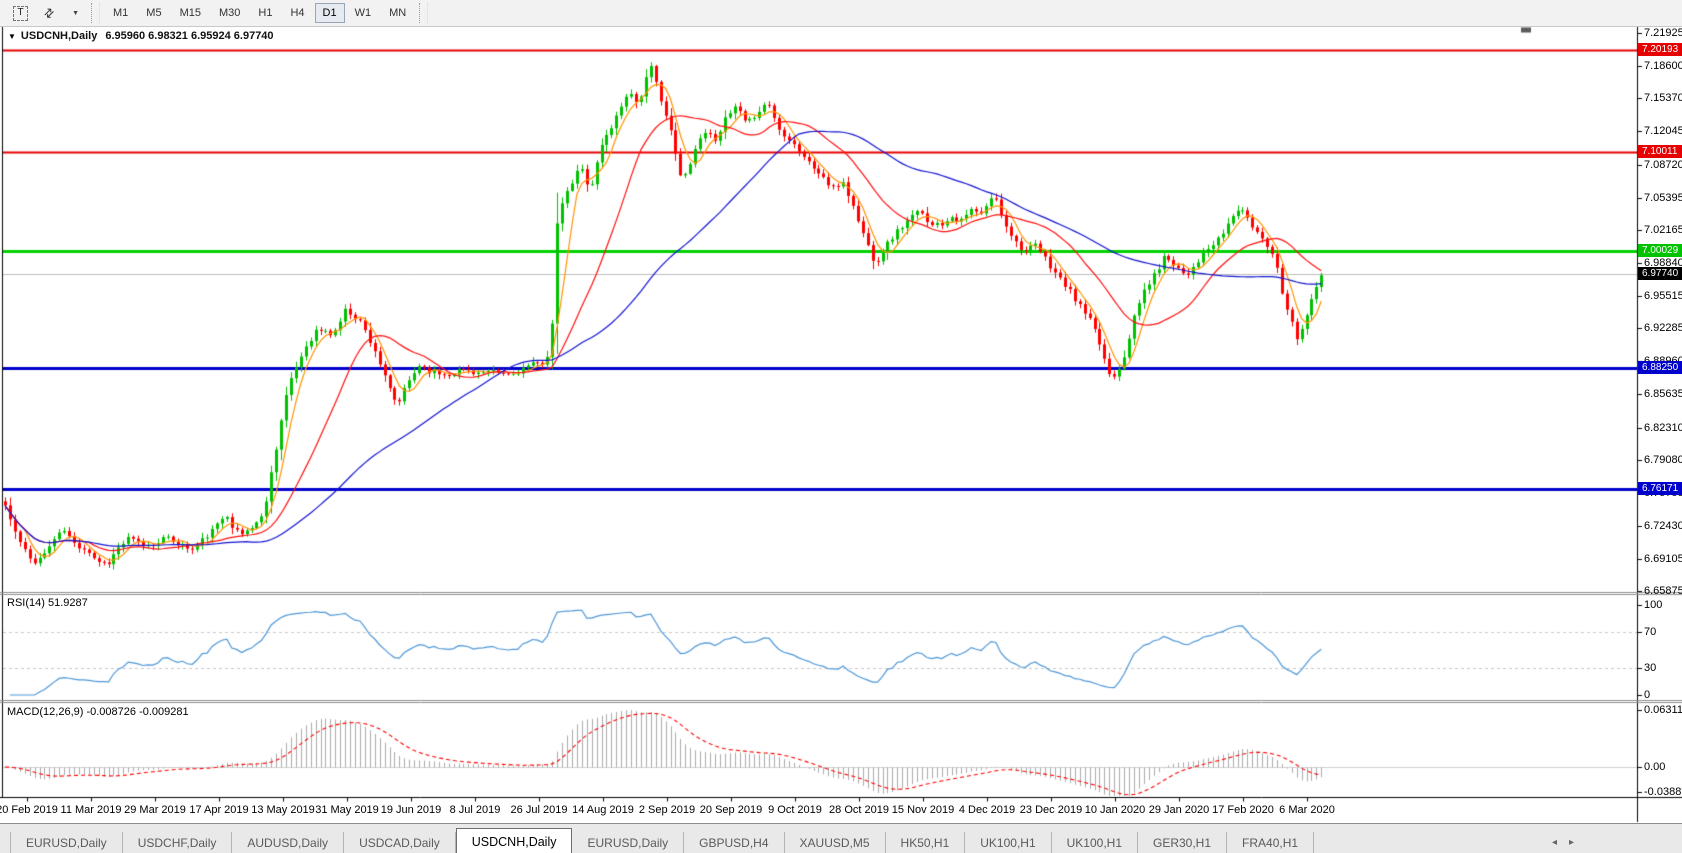 The image size is (1682, 853). Describe the element at coordinates (189, 36) in the screenshot. I see `chart-ohlc-label: 6.95960 6.98321 6.95924 6.97740` at that location.